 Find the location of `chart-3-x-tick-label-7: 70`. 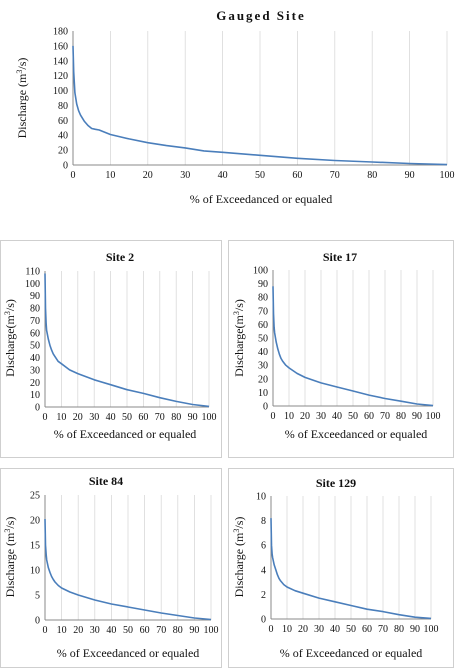

chart-3-x-tick-label-7: 70 is located at coordinates (385, 416).